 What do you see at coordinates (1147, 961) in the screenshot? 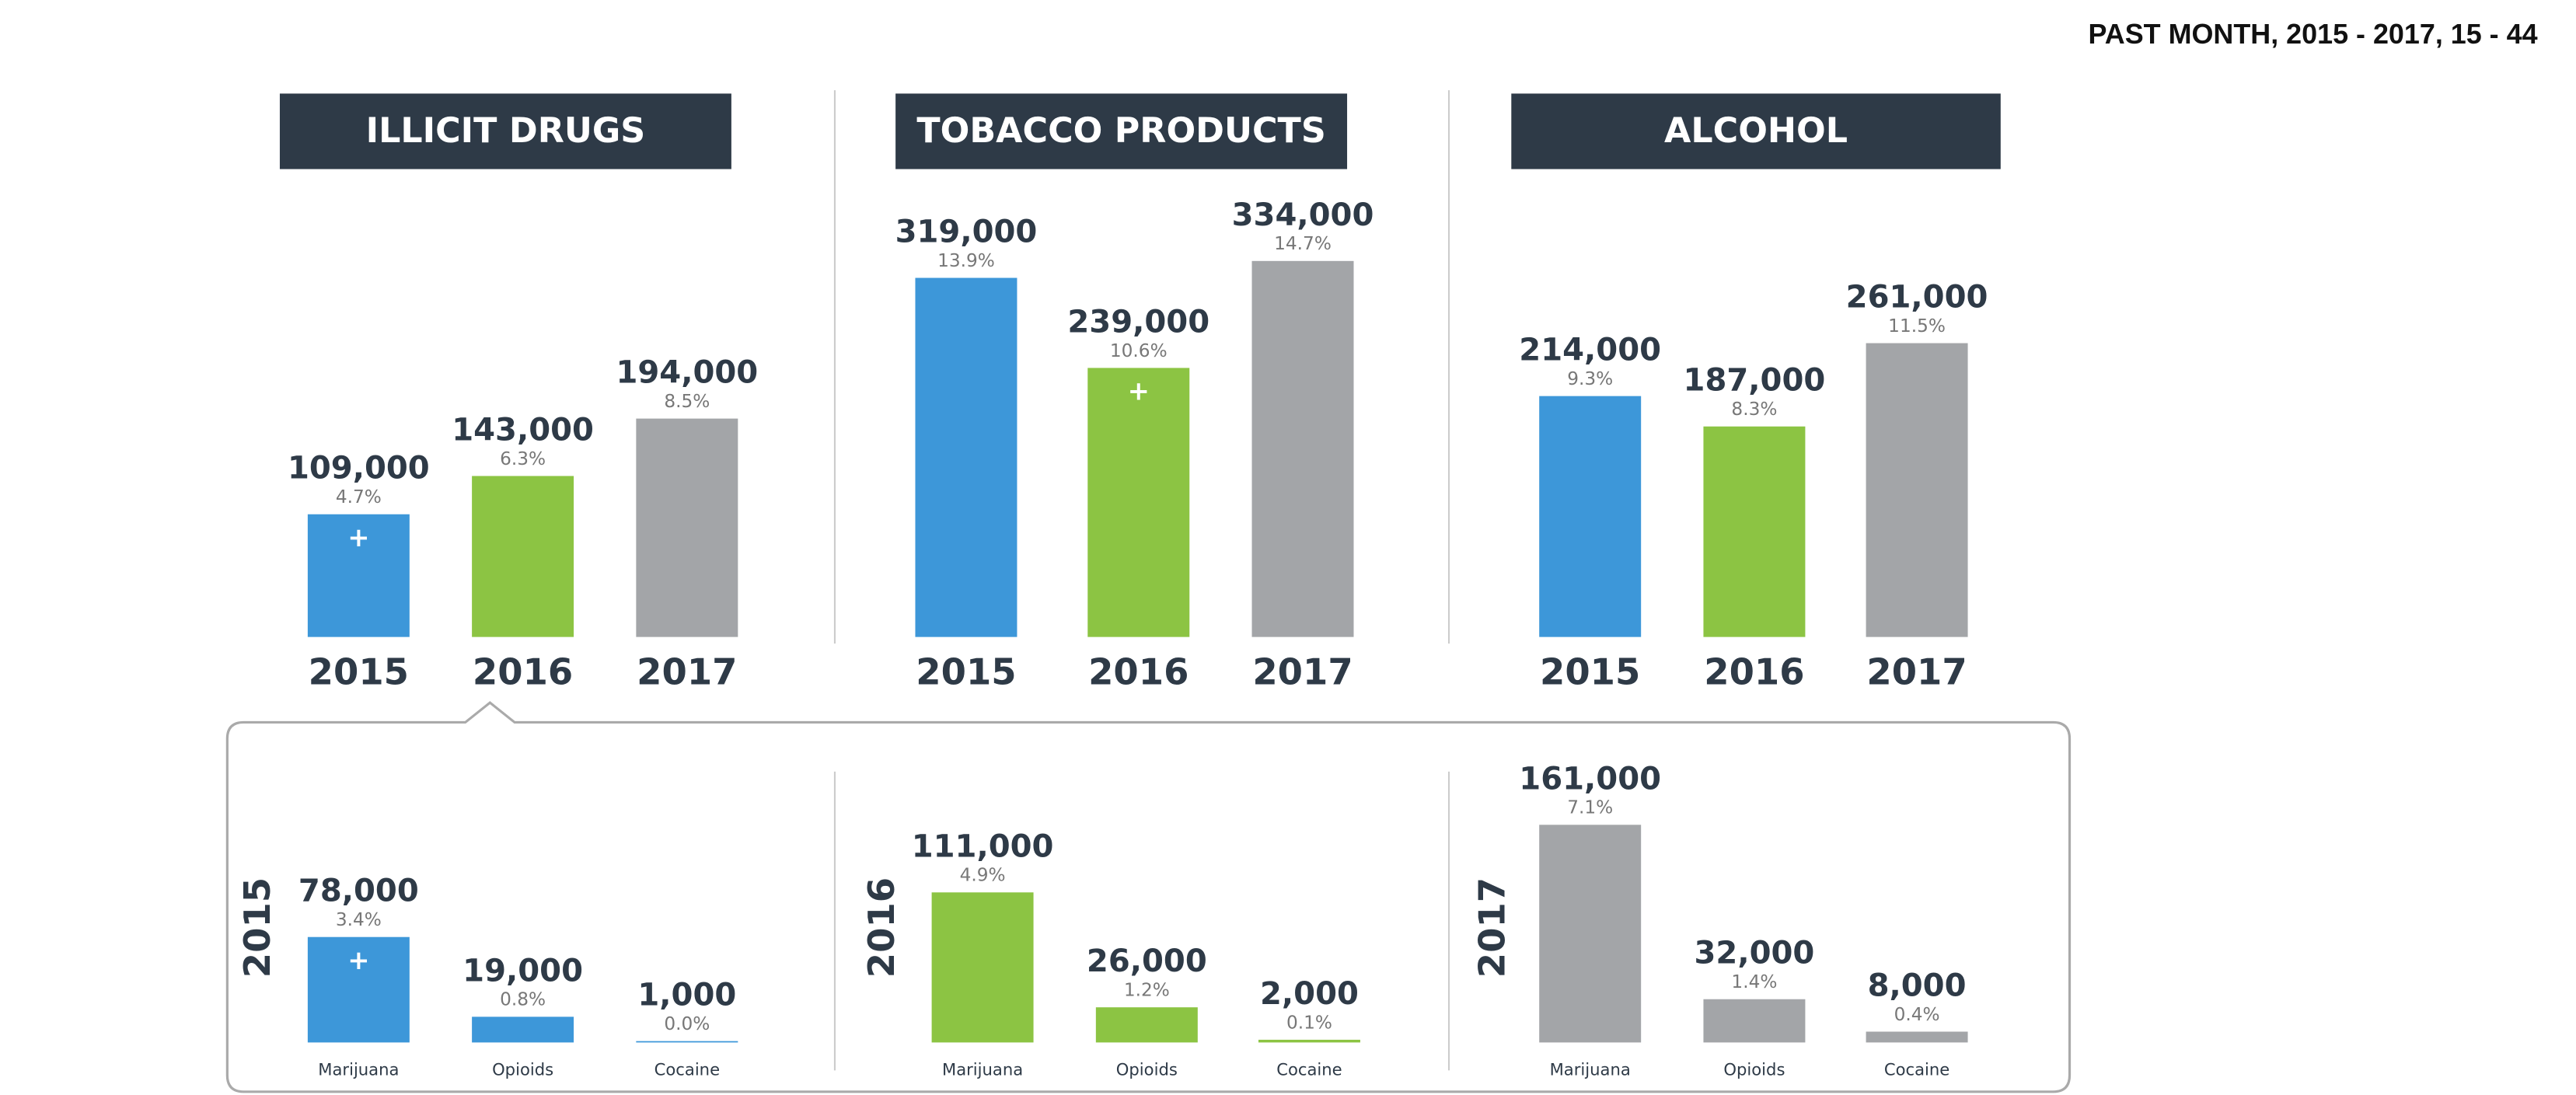
I see `value-label: 26,000` at bounding box center [1147, 961].